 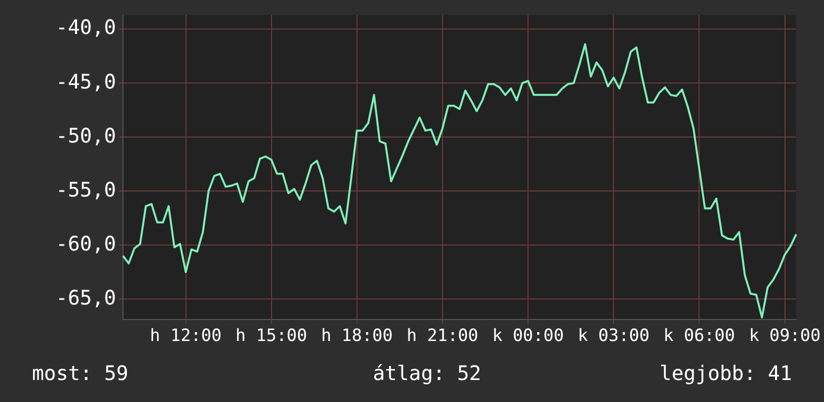 I want to click on text: legjobb: 41, so click(x=726, y=373).